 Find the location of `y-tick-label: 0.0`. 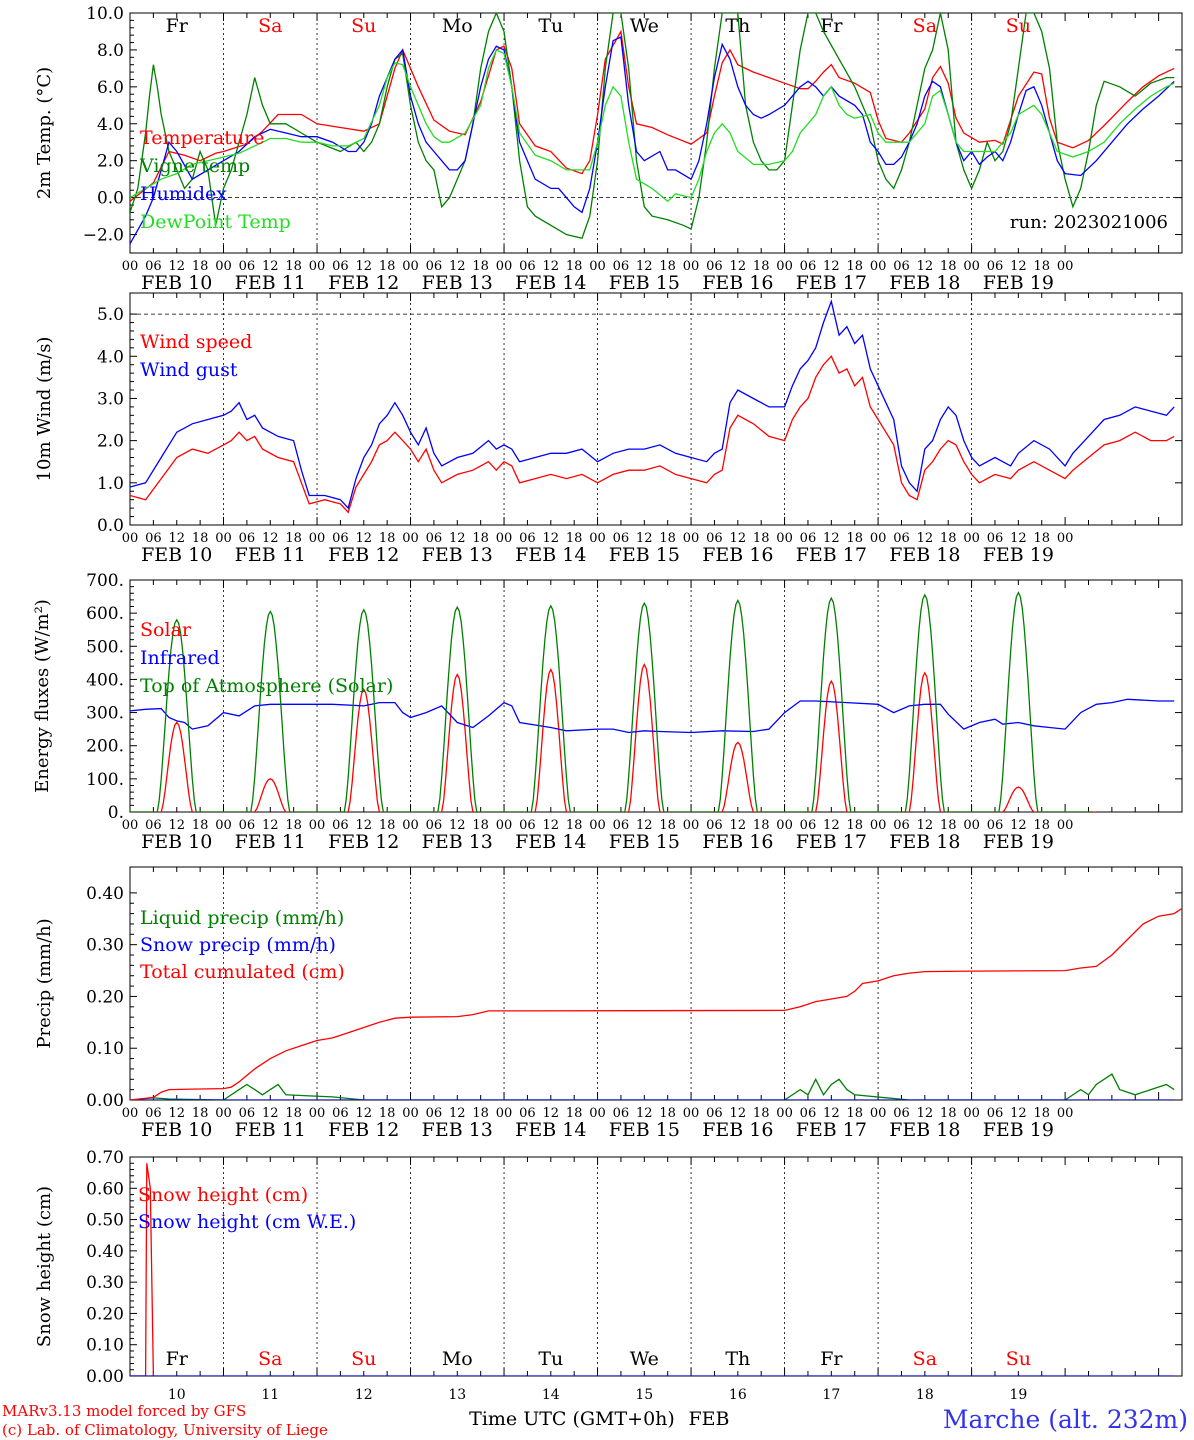

y-tick-label: 0.0 is located at coordinates (110, 199).